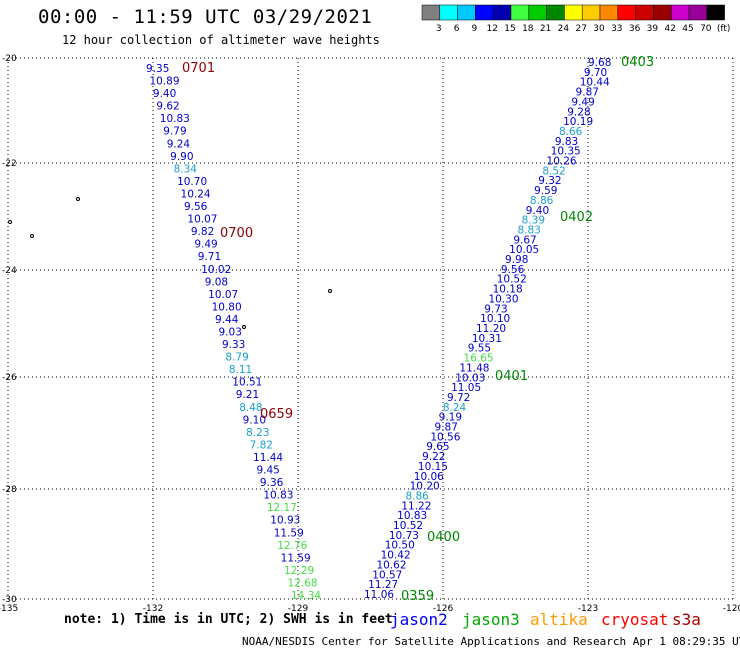 The width and height of the screenshot is (740, 650). What do you see at coordinates (516, 260) in the screenshot?
I see `swh-value-label: 9.98` at bounding box center [516, 260].